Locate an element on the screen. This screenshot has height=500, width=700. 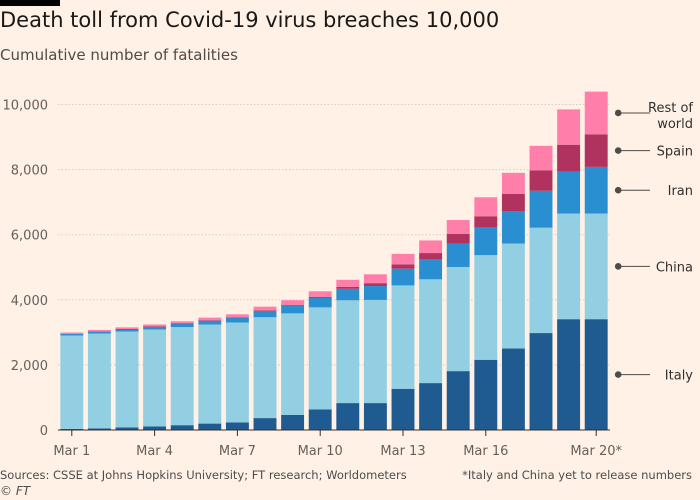
brand-bar is located at coordinates (30, 3).